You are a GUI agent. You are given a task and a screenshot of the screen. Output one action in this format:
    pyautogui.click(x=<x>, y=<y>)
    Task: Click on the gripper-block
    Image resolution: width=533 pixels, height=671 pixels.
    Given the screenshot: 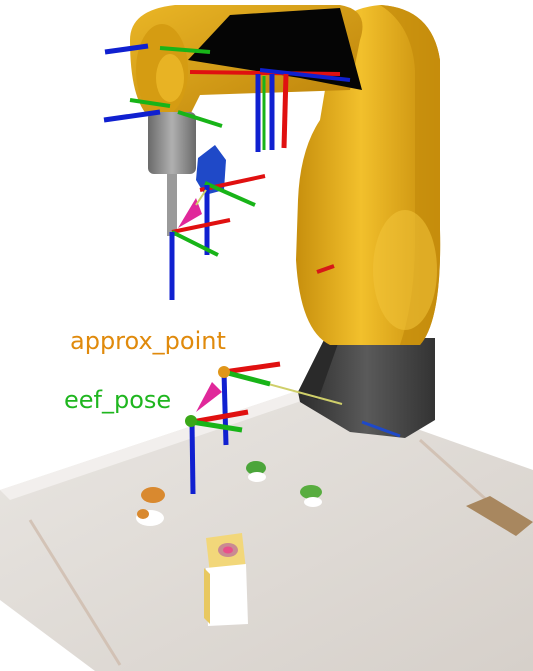 What is the action you would take?
    pyautogui.click(x=211, y=170)
    